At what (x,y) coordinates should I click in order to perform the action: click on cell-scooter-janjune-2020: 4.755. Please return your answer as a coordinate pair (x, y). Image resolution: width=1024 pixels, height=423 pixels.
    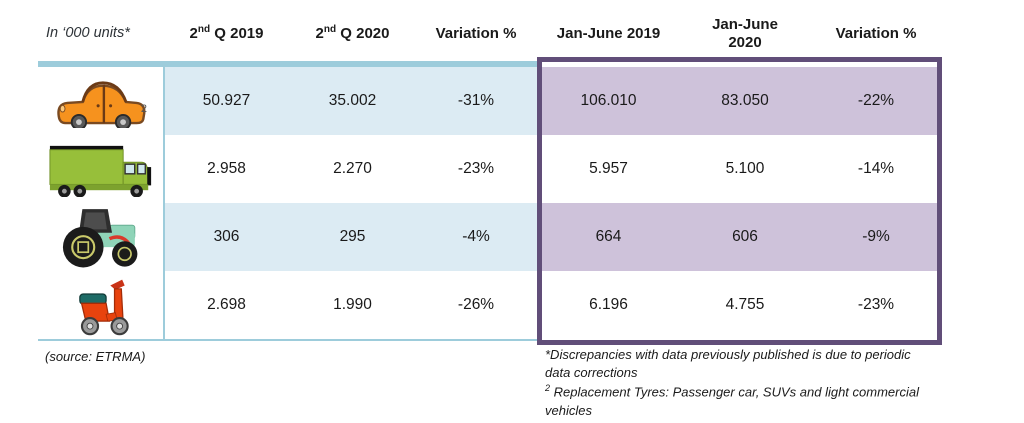
    Looking at the image, I should click on (745, 304).